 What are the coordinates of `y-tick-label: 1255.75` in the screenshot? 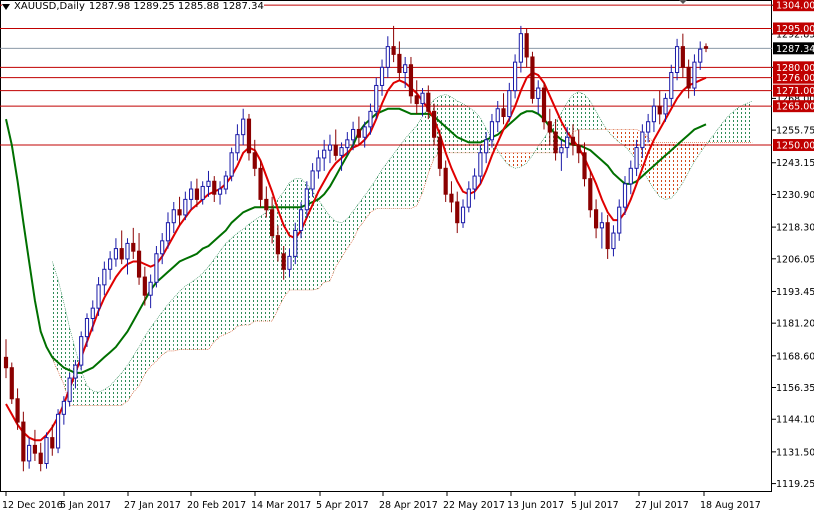 It's located at (795, 131).